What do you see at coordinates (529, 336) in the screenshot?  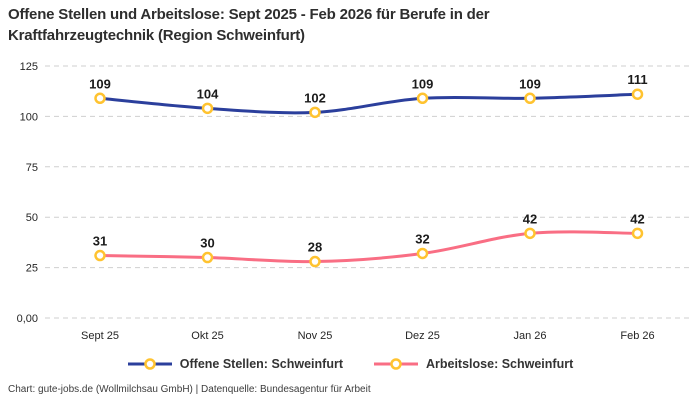 I see `x-tick-label: Jan 26` at bounding box center [529, 336].